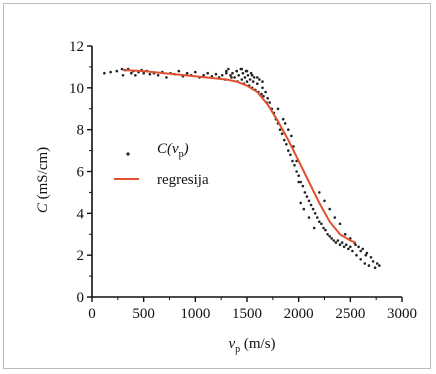 The image size is (436, 374). What do you see at coordinates (76, 89) in the screenshot?
I see `y-tick-label: 10` at bounding box center [76, 89].